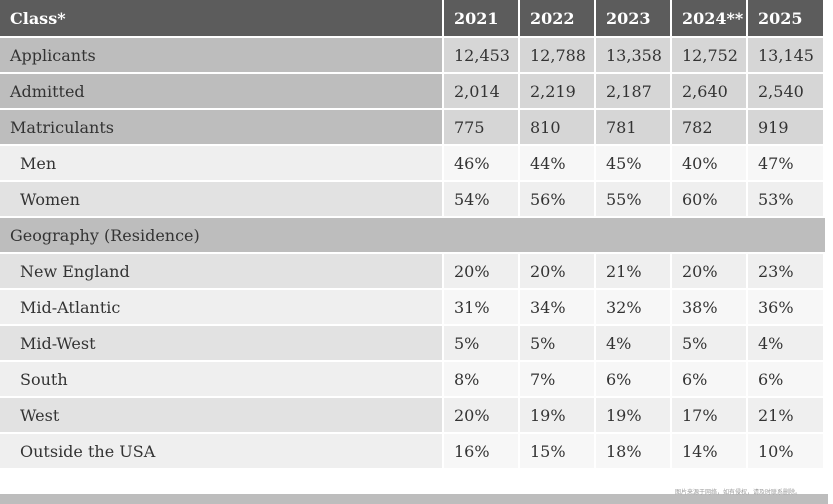  Describe the element at coordinates (786, 56) in the screenshot. I see `table-cell: 13,145` at that location.